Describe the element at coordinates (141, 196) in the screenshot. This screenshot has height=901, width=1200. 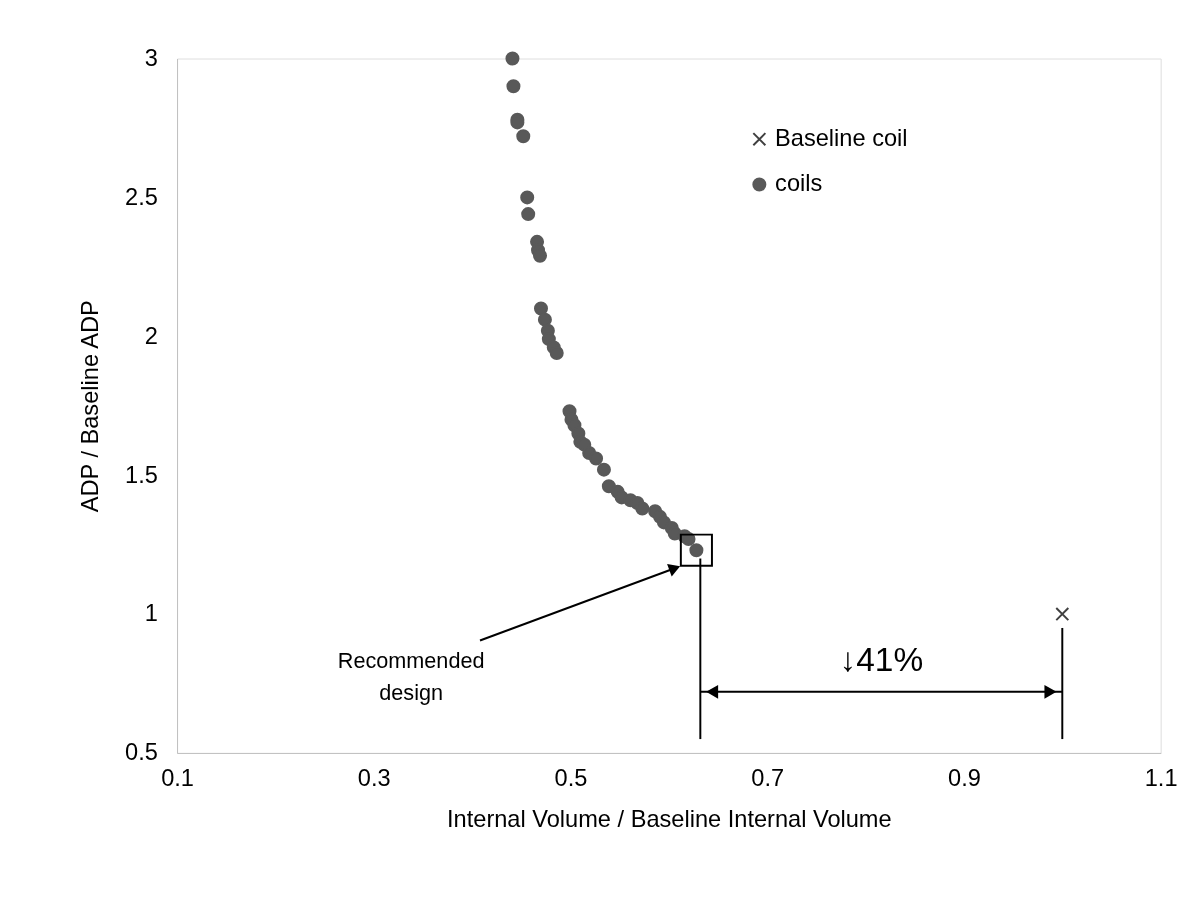
I see `y-tick-label: 2.5` at that location.